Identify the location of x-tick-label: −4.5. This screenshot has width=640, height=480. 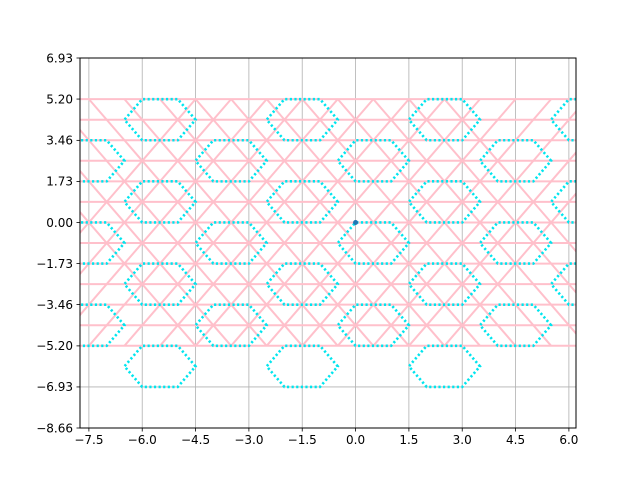
(195, 440).